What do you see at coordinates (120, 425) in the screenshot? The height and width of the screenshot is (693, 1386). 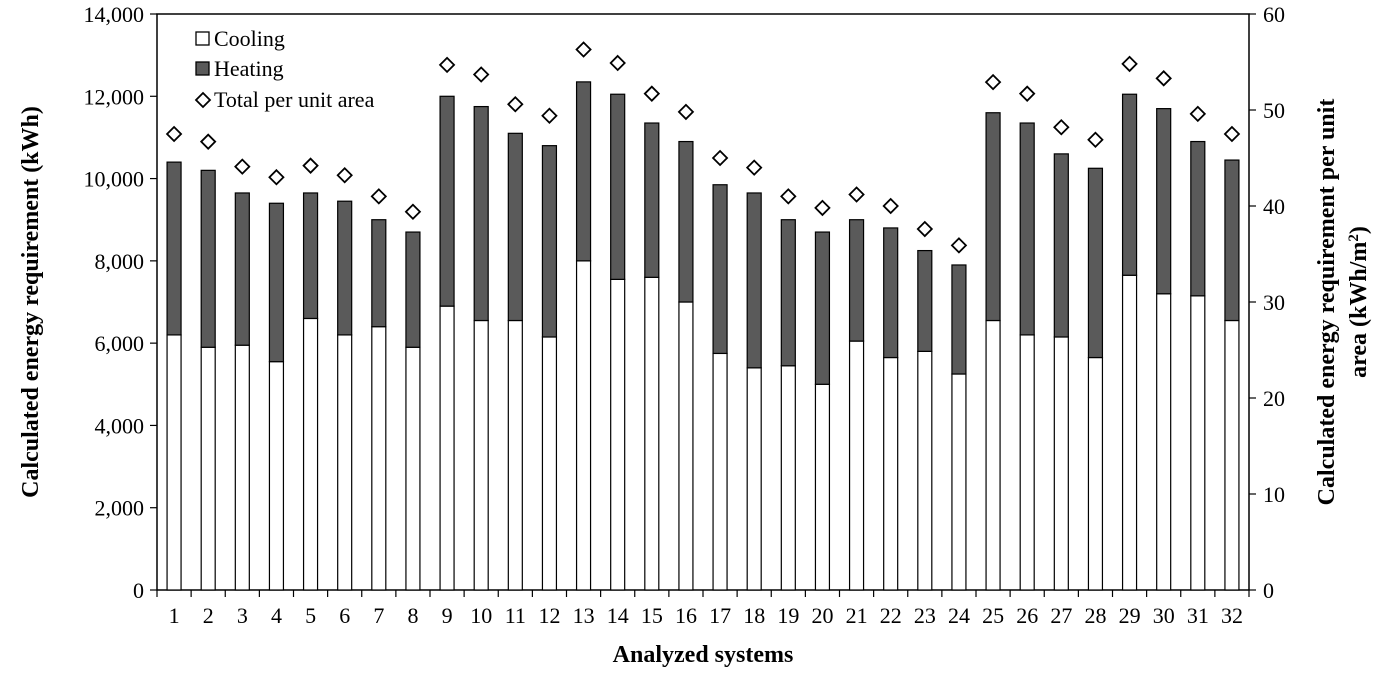 I see `y-tick-label-2: 4,000` at bounding box center [120, 425].